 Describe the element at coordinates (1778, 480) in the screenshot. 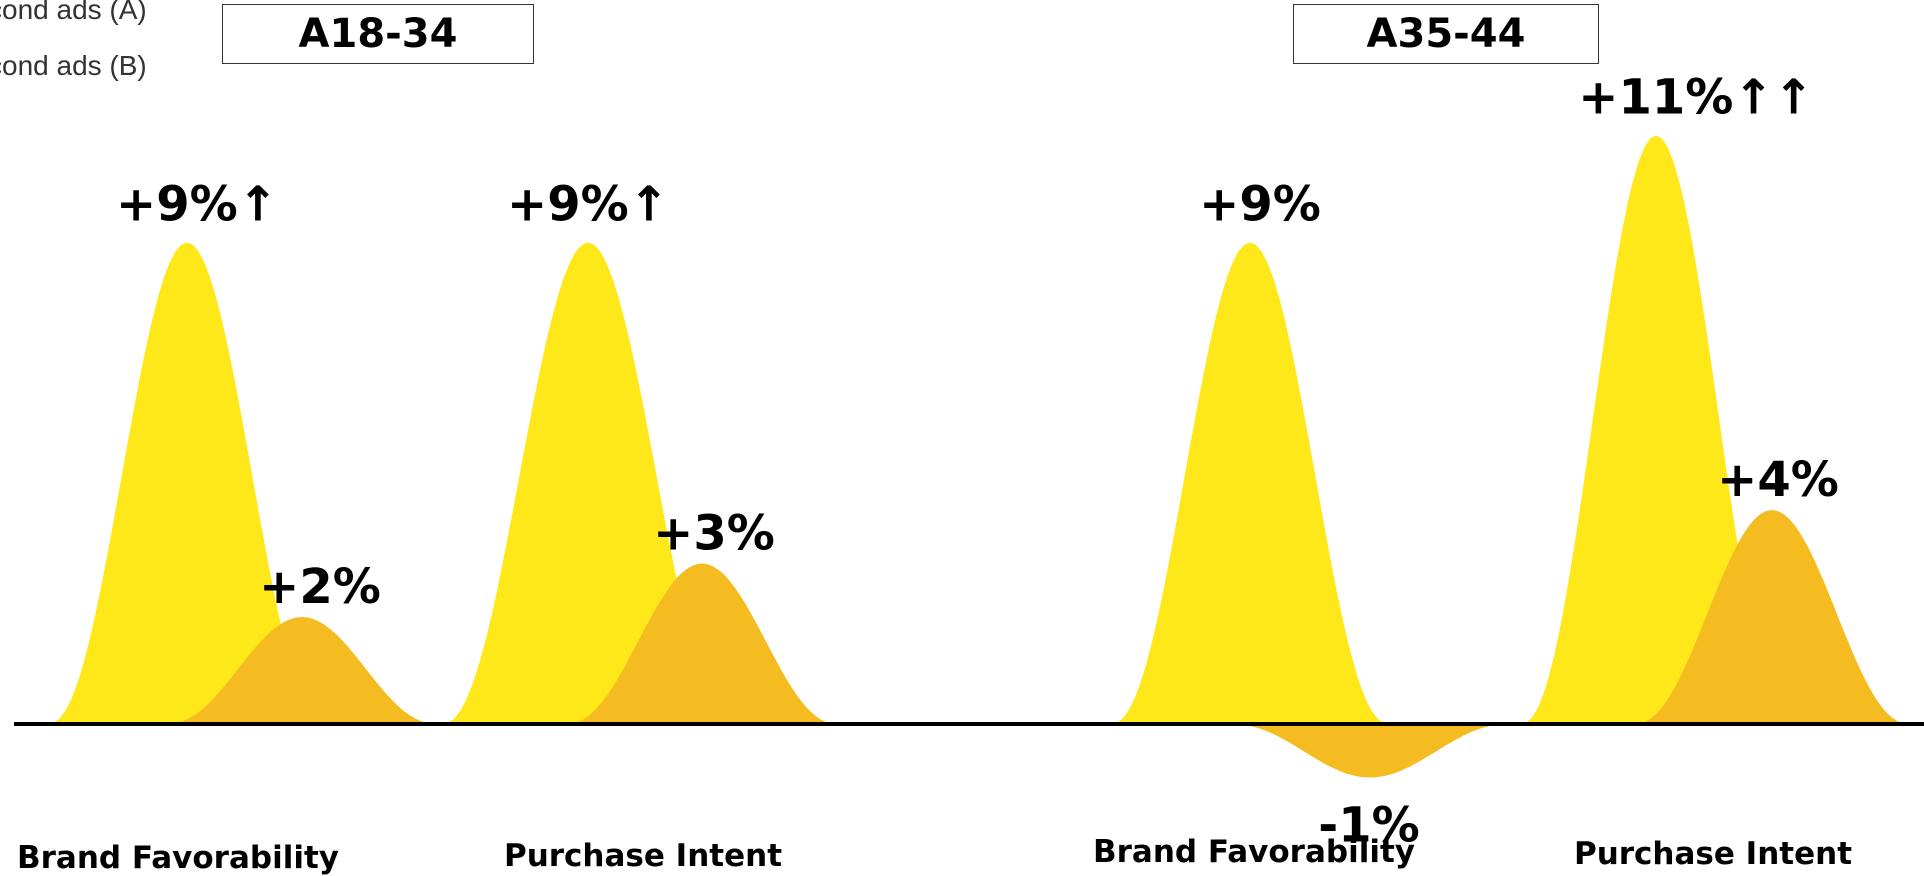

I see `value-label-b-4: +4%` at that location.